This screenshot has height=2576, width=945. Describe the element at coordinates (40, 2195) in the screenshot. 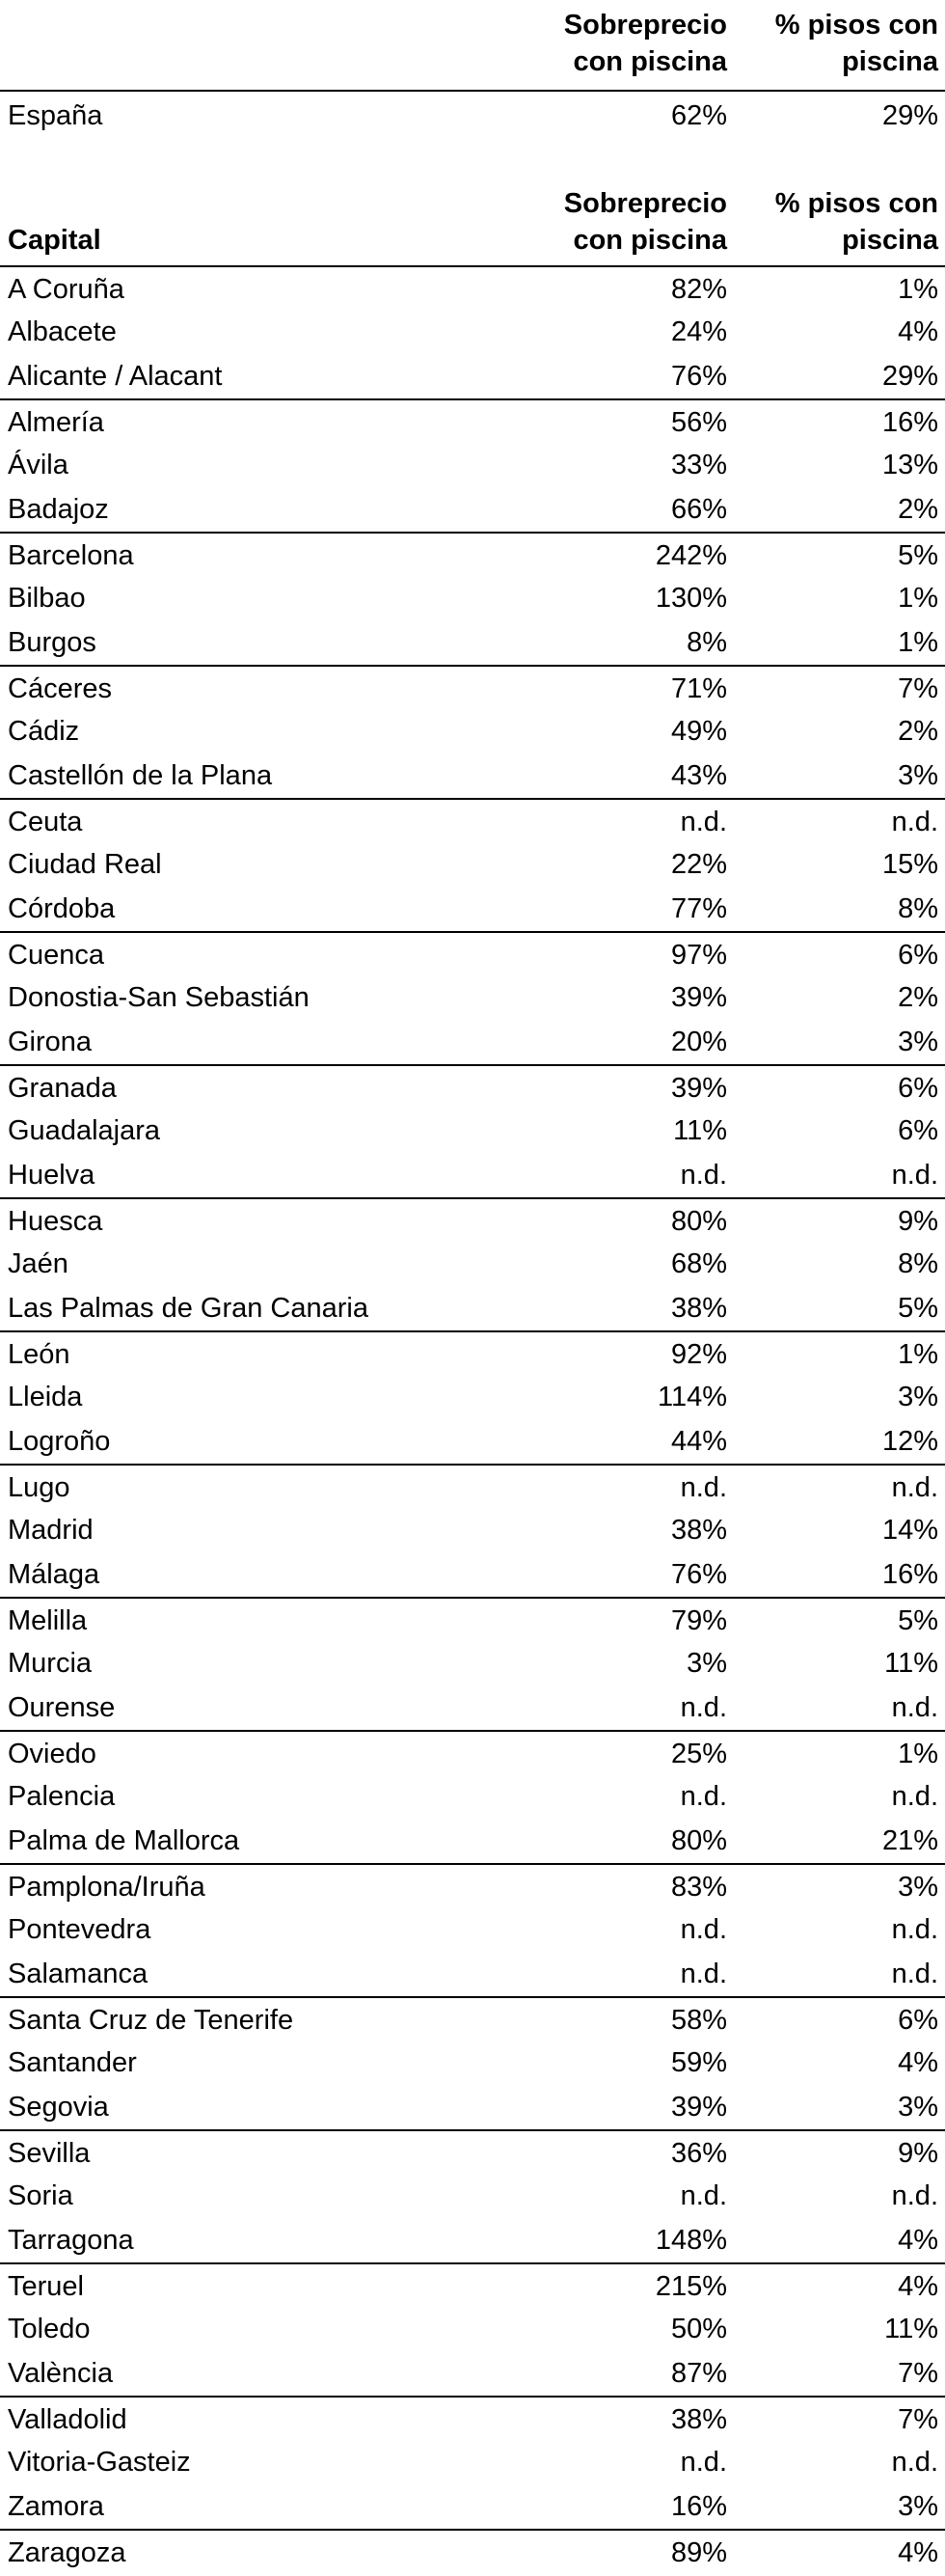

I see `cell: Soria` at that location.